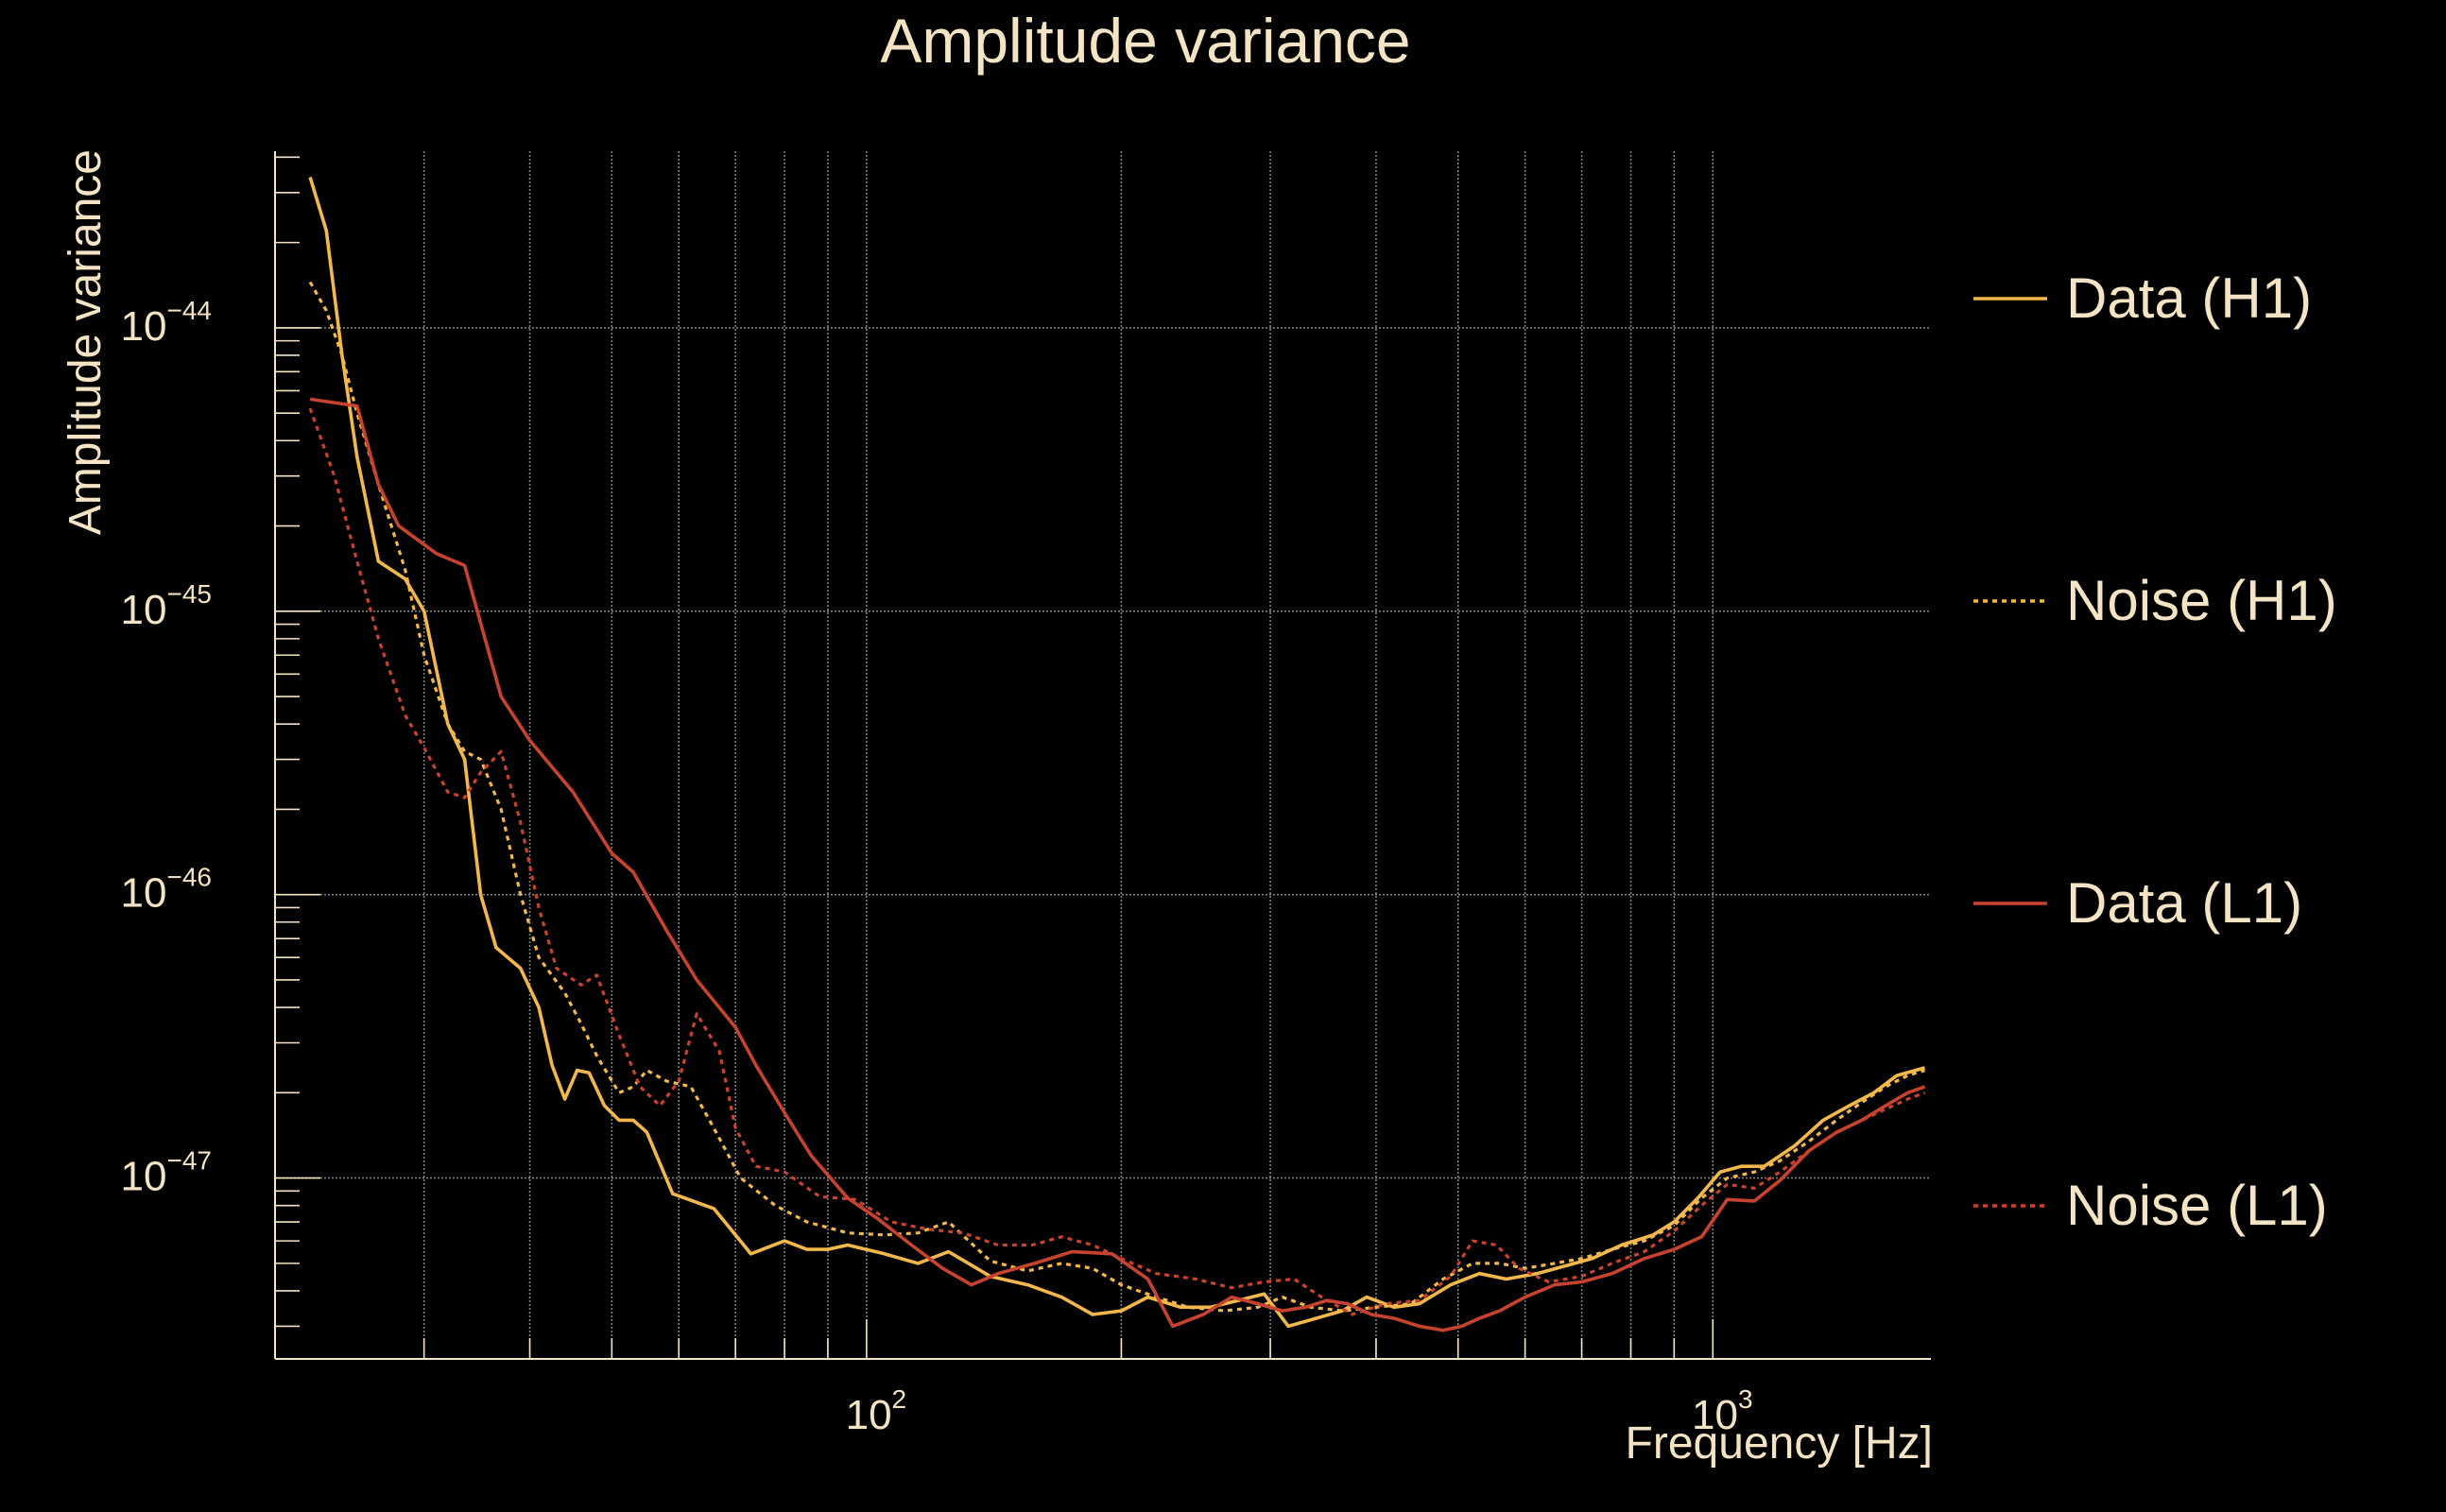 The height and width of the screenshot is (1512, 2446). Describe the element at coordinates (1722, 1411) in the screenshot. I see `x-tick-label: 10³` at that location.